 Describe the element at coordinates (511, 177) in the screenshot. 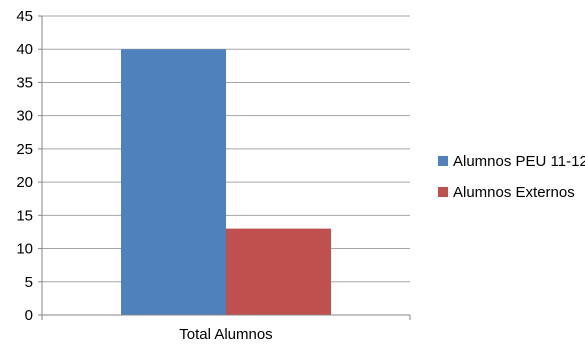

I see `legend: Alumnos PEU 11-12 Alumnos Externos` at that location.